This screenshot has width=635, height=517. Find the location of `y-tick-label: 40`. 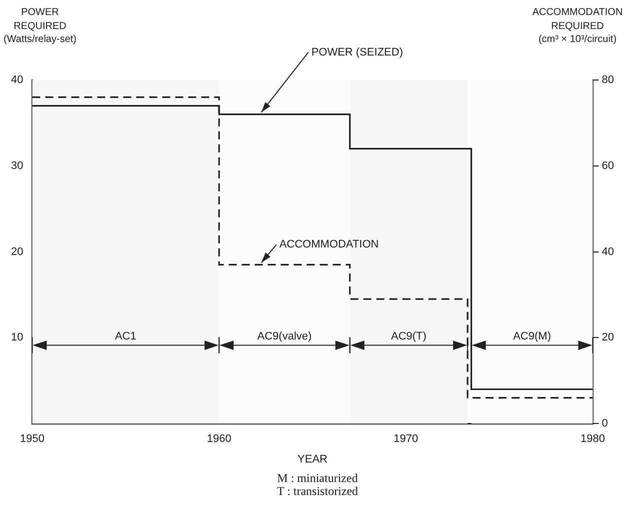

y-tick-label: 40 is located at coordinates (17, 80).